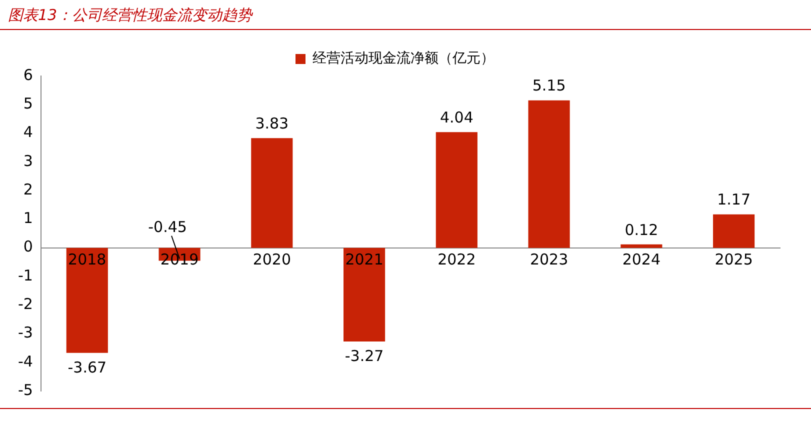  I want to click on y-tick-label: -1, so click(25, 275).